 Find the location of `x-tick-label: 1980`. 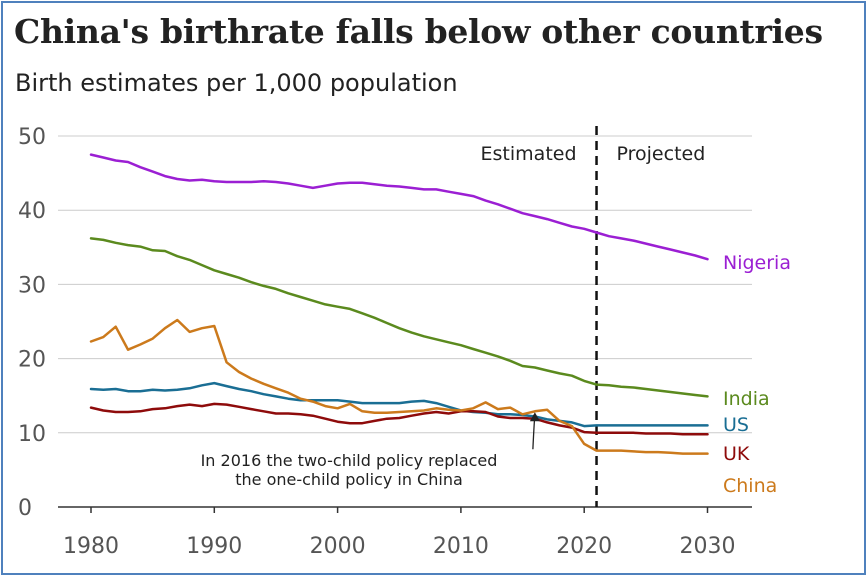

x-tick-label: 1980 is located at coordinates (91, 546).